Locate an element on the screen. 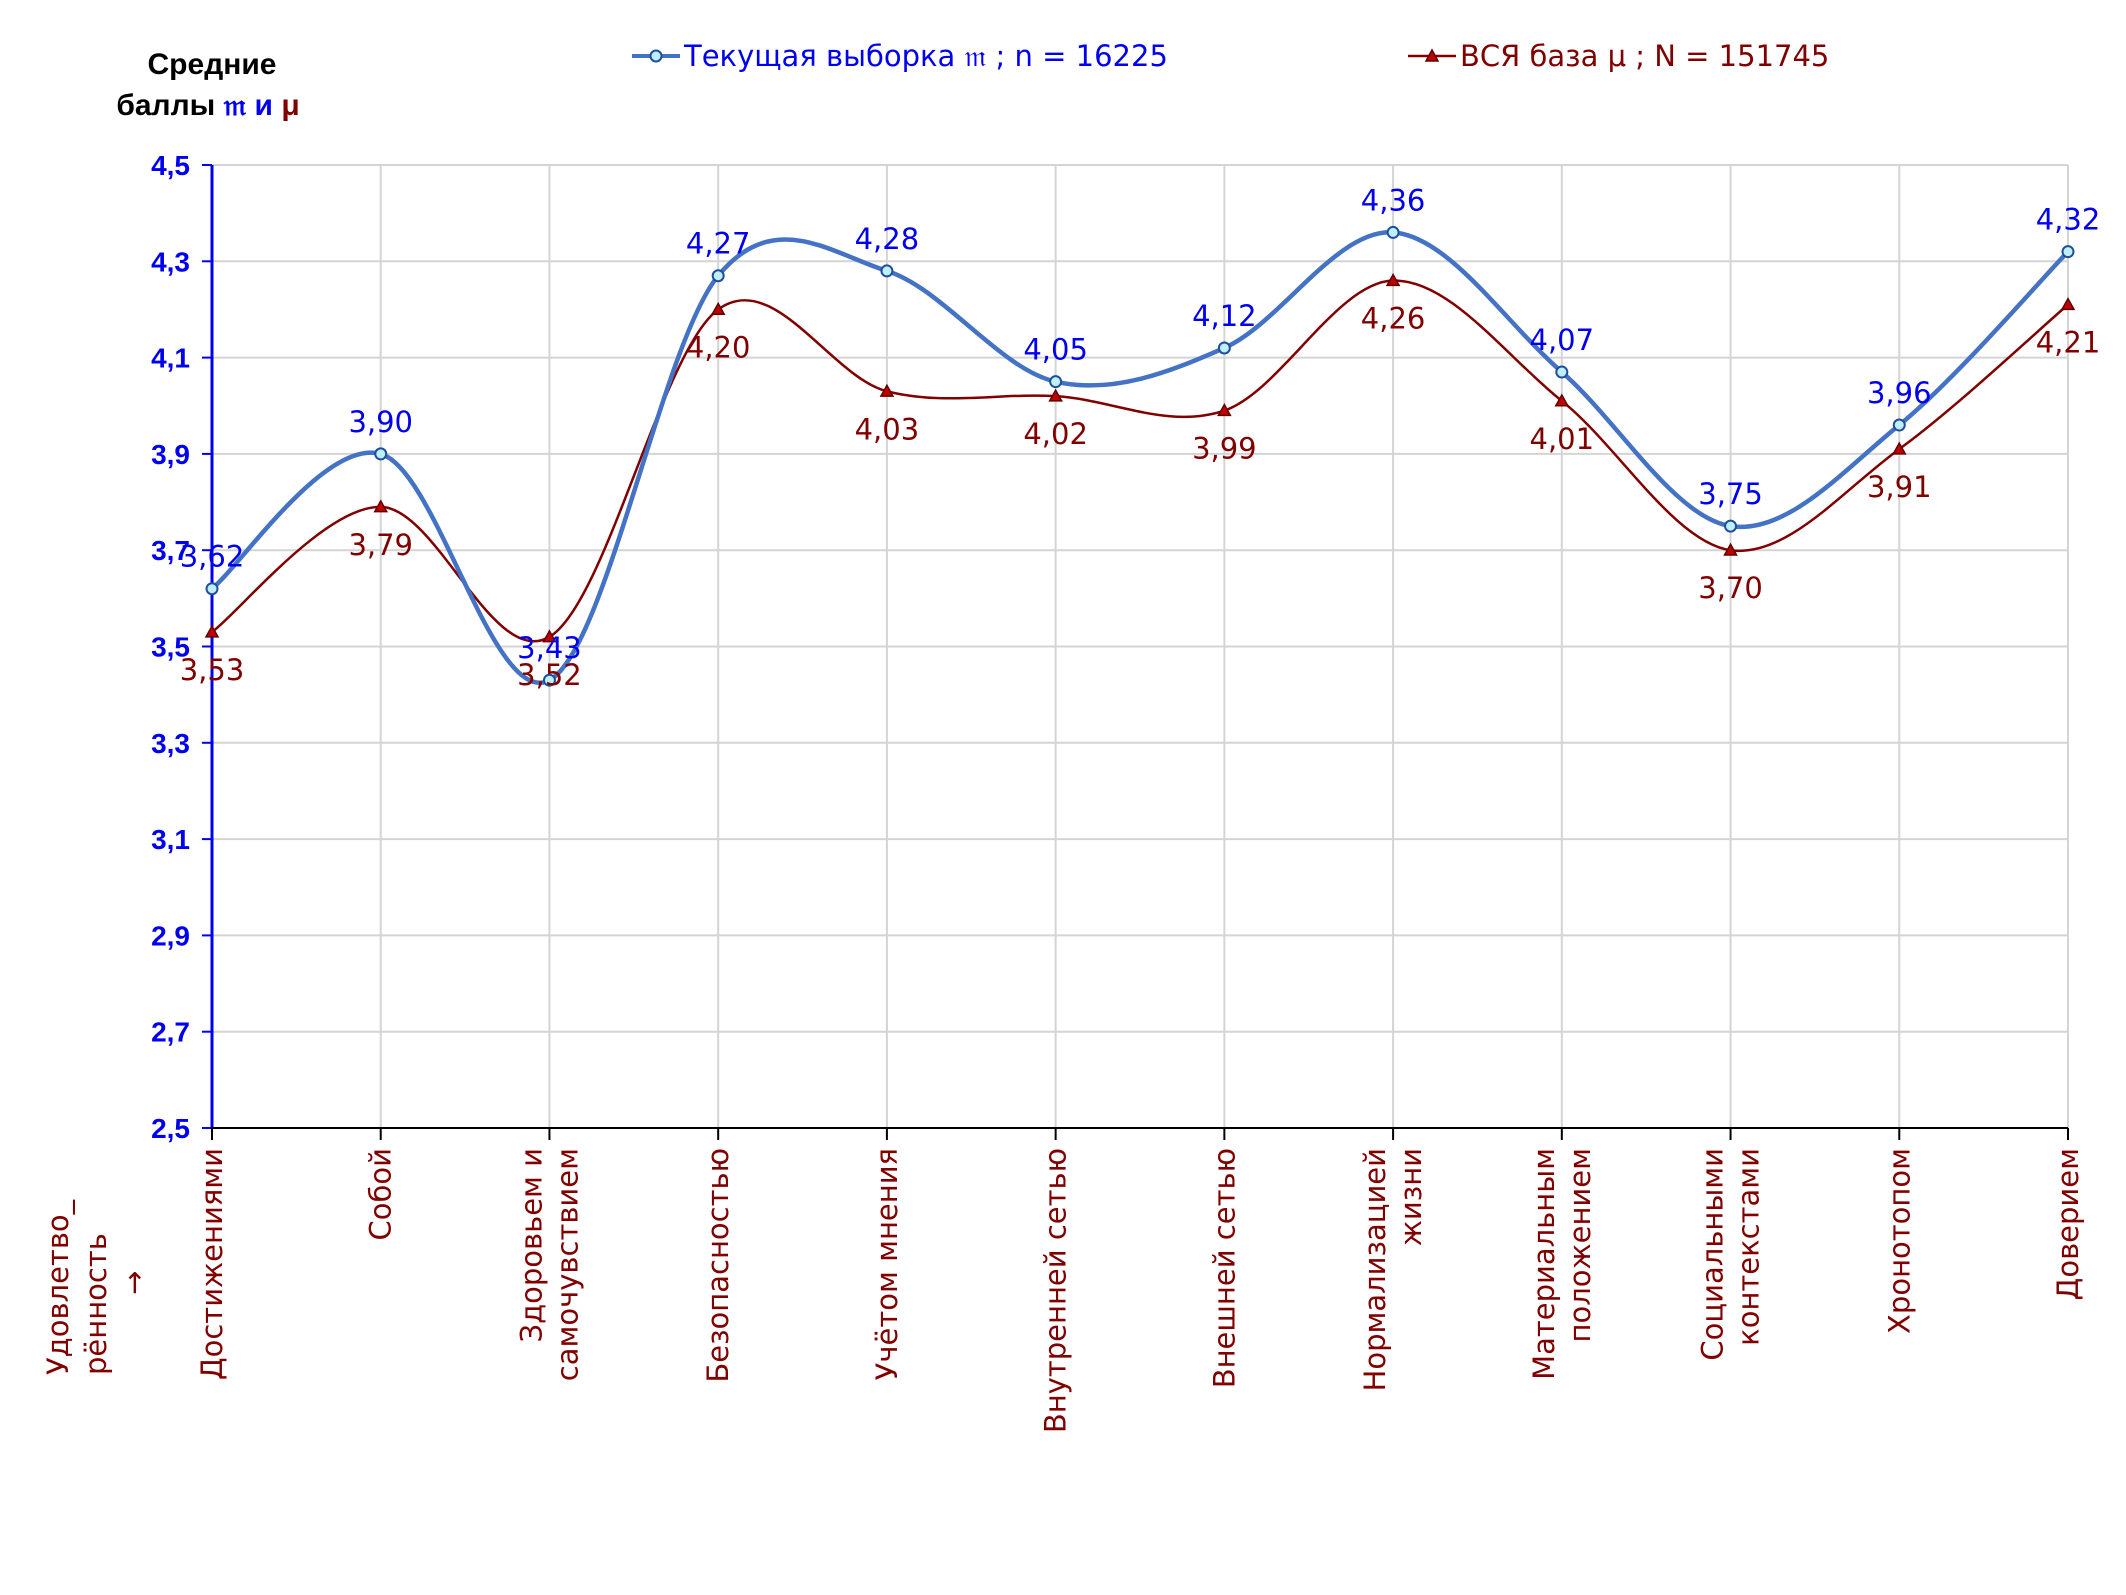 Image resolution: width=2126 pixels, height=1595 pixels. x-axis-title-line: Удовлетво_ is located at coordinates (58, 1287).